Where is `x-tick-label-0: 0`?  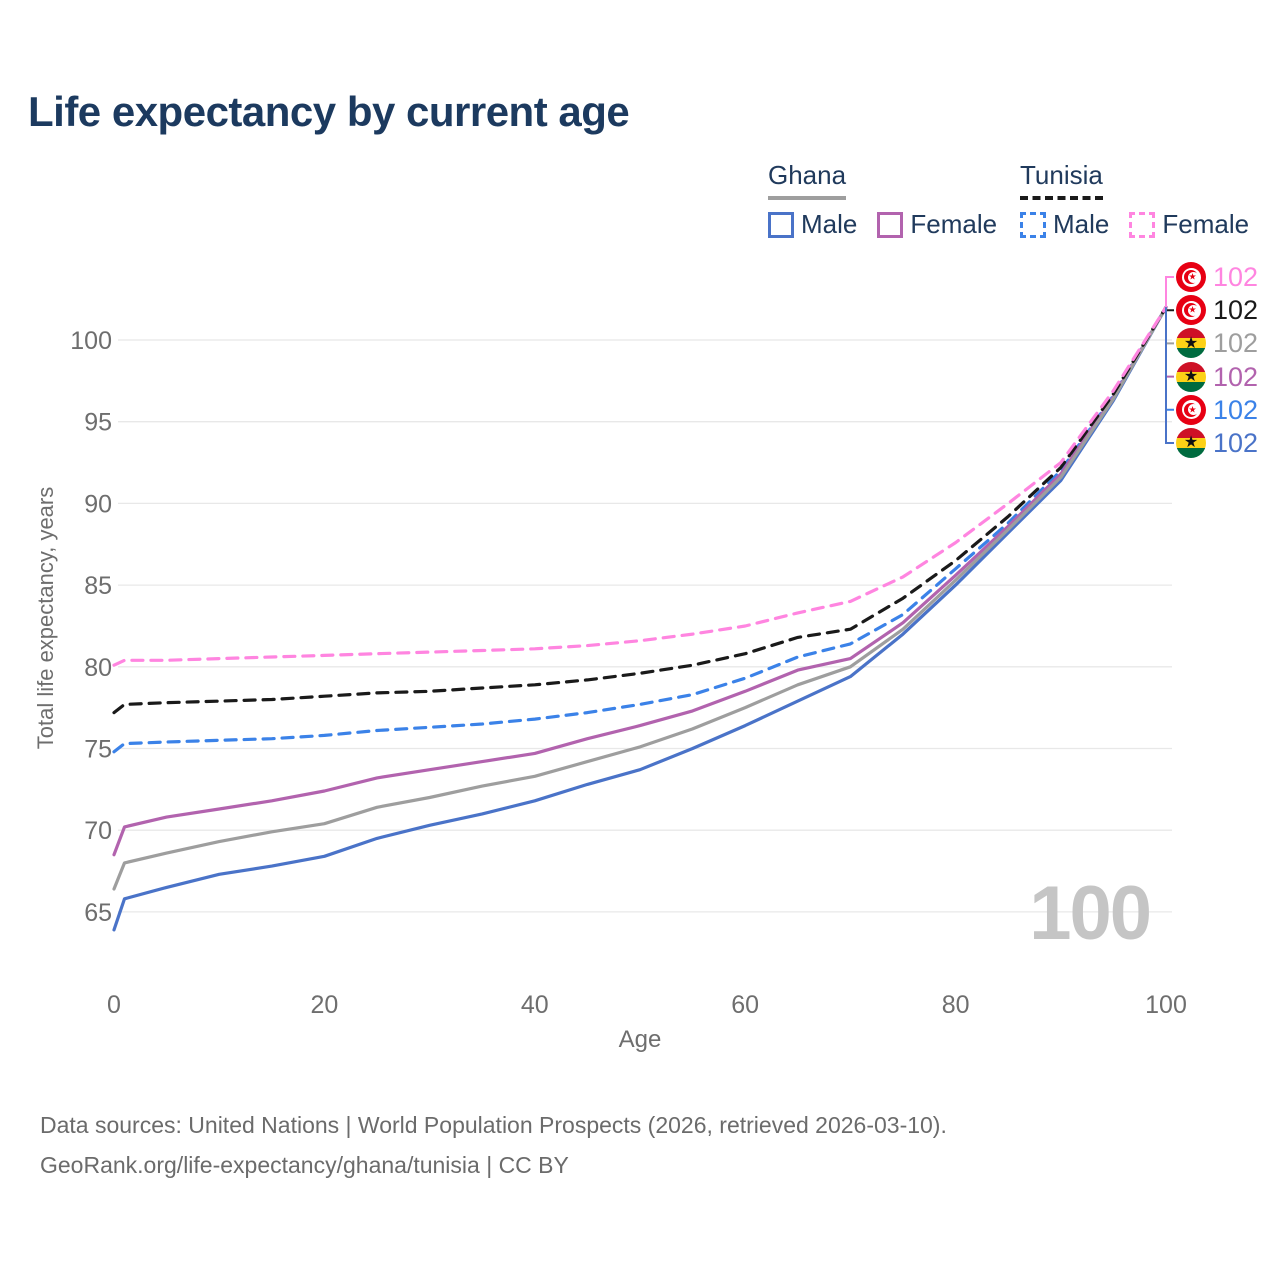 x-tick-label-0: 0 is located at coordinates (114, 1005).